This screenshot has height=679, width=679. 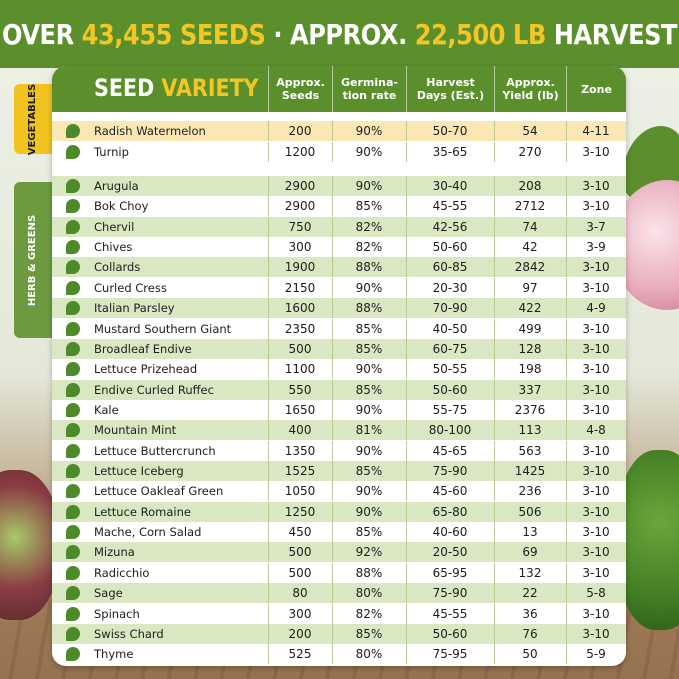 What do you see at coordinates (339, 226) in the screenshot?
I see `table-row: Chervil 750 82% 42-56 74 3-7` at bounding box center [339, 226].